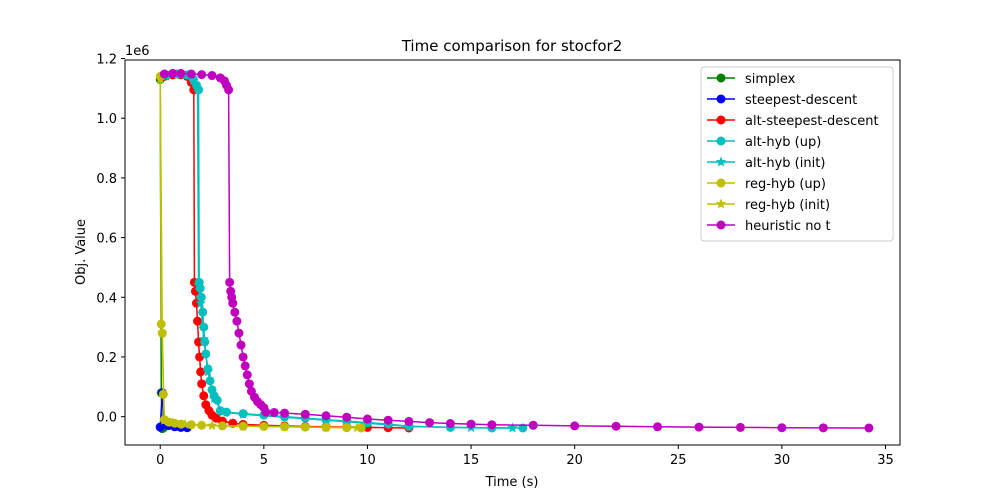 This screenshot has width=1000, height=500. I want to click on x-tick-label: 30, so click(782, 460).